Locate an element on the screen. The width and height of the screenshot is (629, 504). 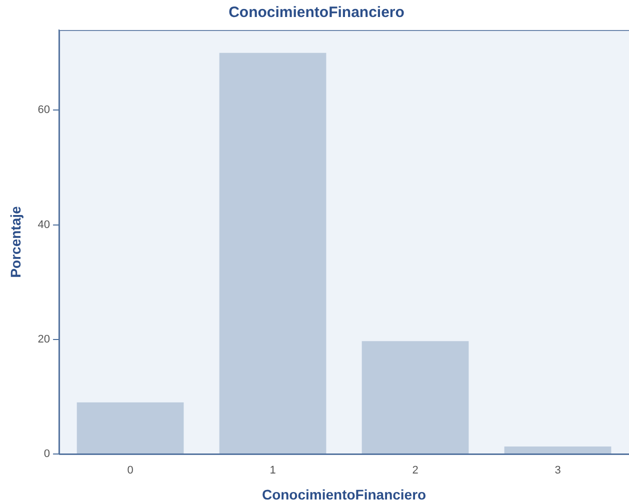
x-tick-label: 3 is located at coordinates (557, 470).